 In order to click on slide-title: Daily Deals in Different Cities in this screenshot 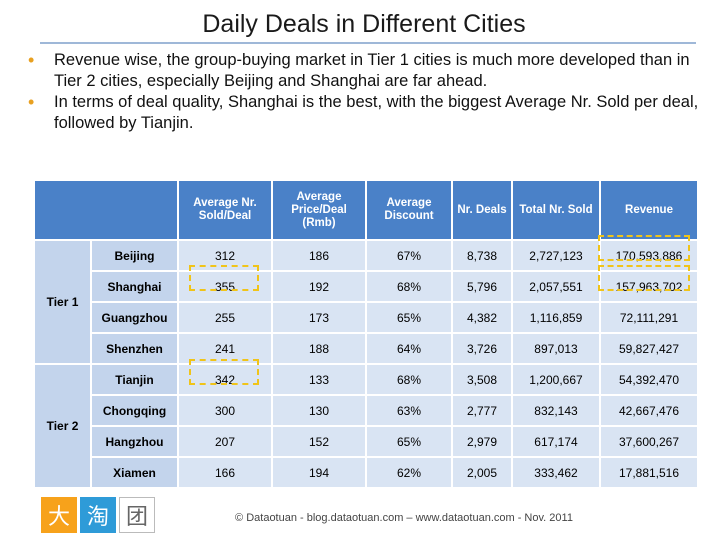, I will do `click(364, 24)`.